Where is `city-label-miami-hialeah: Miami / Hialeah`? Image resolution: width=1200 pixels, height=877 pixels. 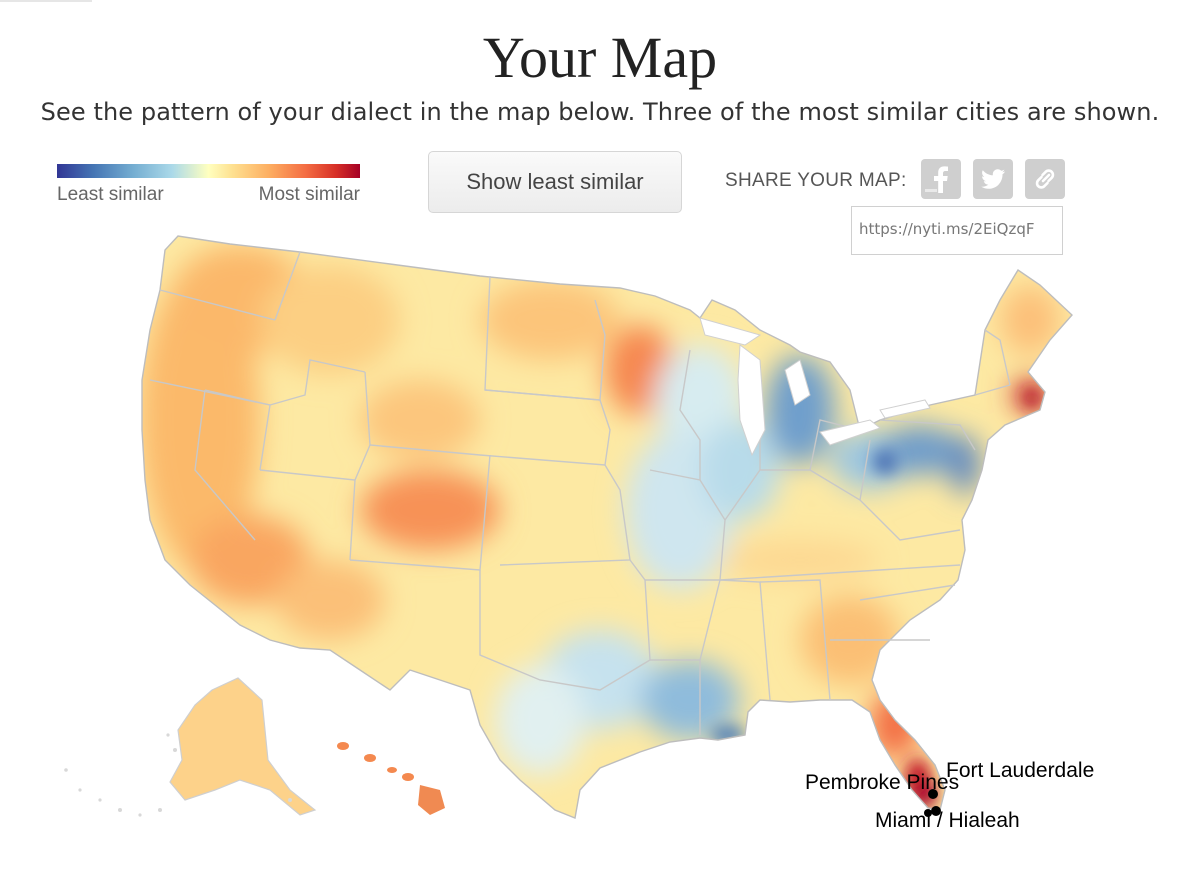
city-label-miami-hialeah: Miami / Hialeah is located at coordinates (947, 820).